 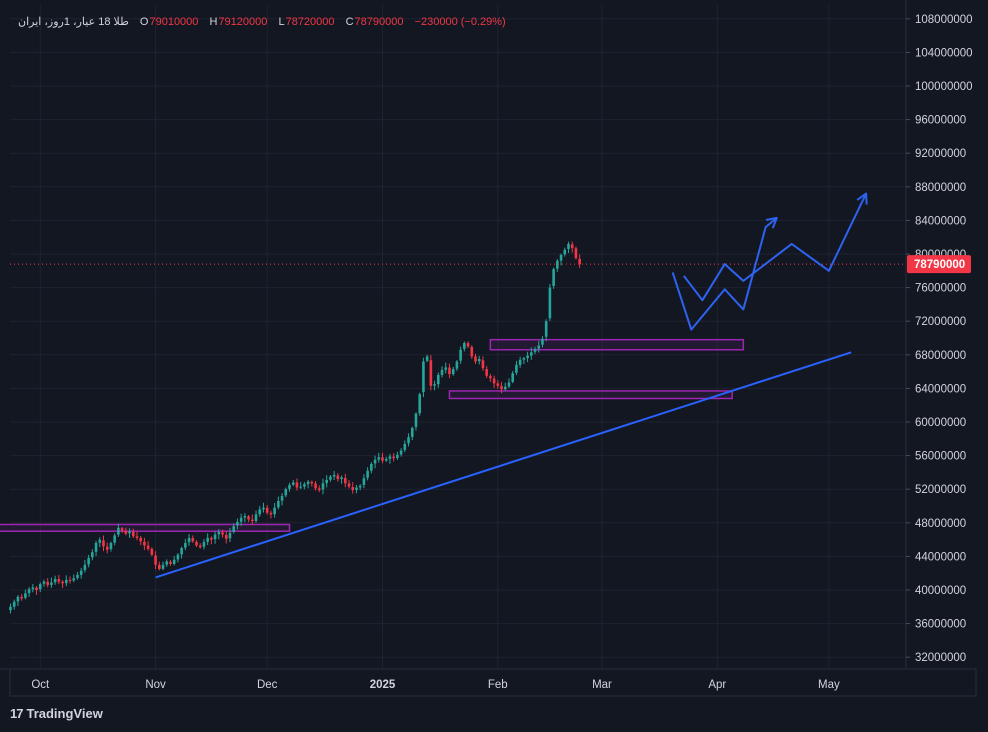 What do you see at coordinates (281, 22) in the screenshot?
I see `low-label: L` at bounding box center [281, 22].